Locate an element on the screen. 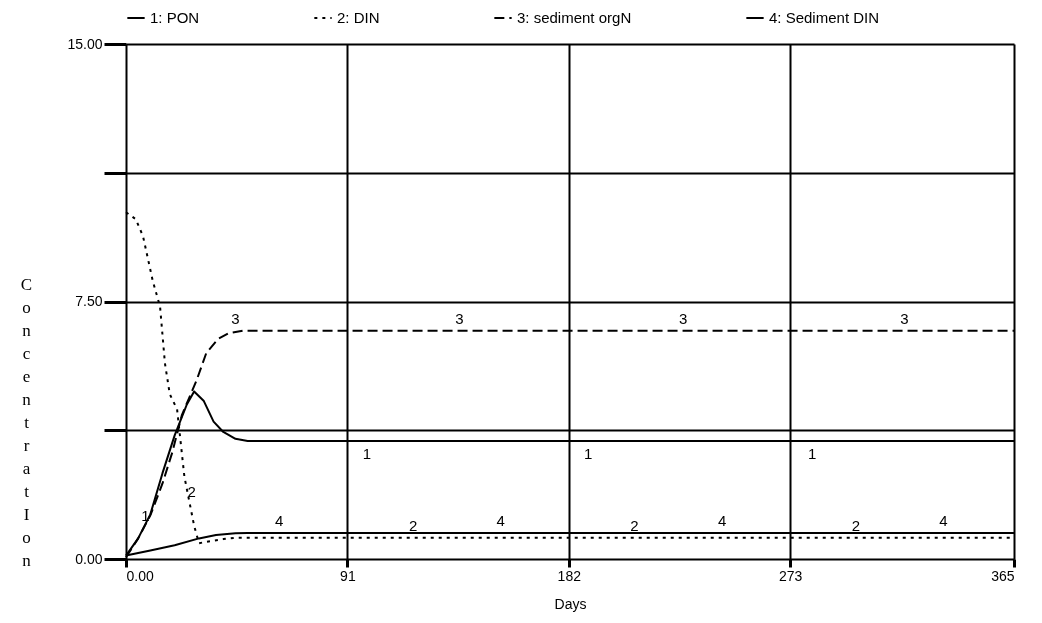  legend-label: 4: Sediment DIN is located at coordinates (824, 17).